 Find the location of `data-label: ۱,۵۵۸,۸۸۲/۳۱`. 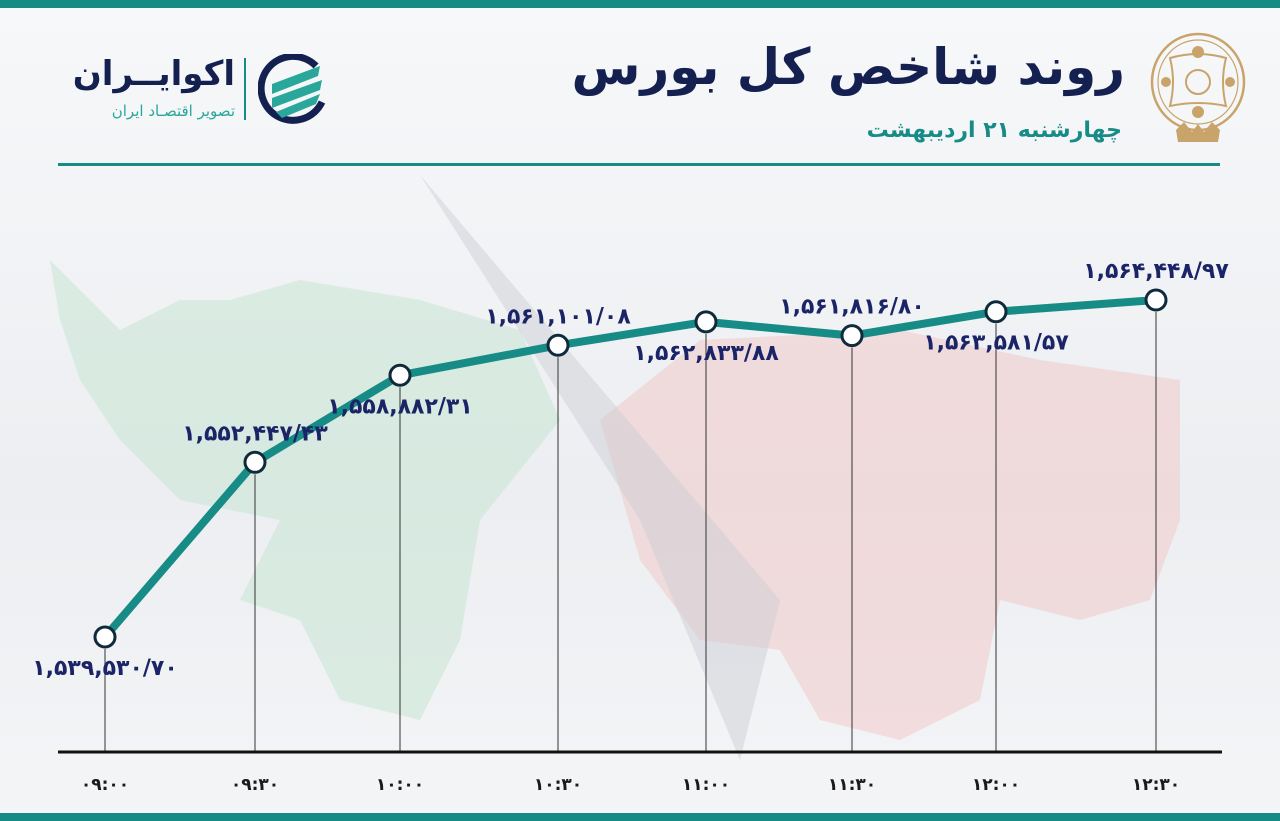

data-label: ۱,۵۵۸,۸۸۲/۳۱ is located at coordinates (400, 406).